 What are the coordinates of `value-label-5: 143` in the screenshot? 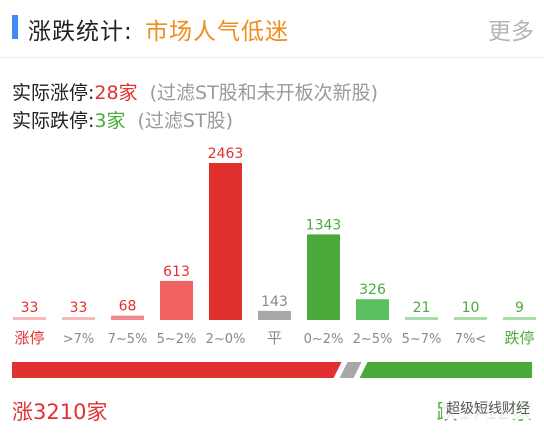 It's located at (274, 302).